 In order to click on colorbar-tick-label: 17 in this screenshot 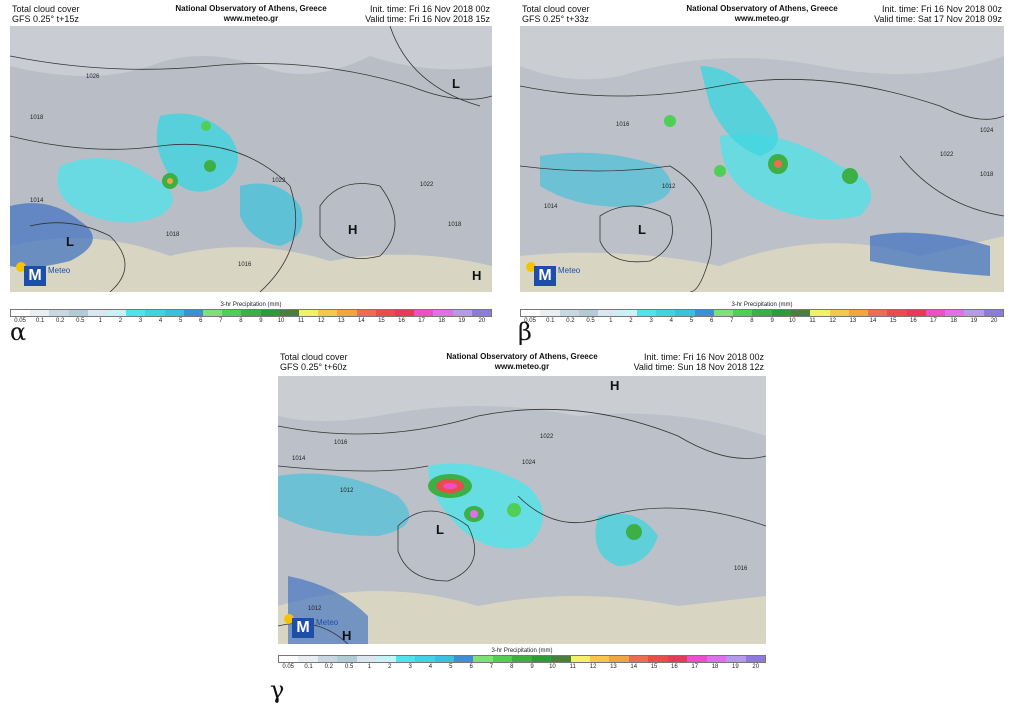, I will do `click(933, 321)`.